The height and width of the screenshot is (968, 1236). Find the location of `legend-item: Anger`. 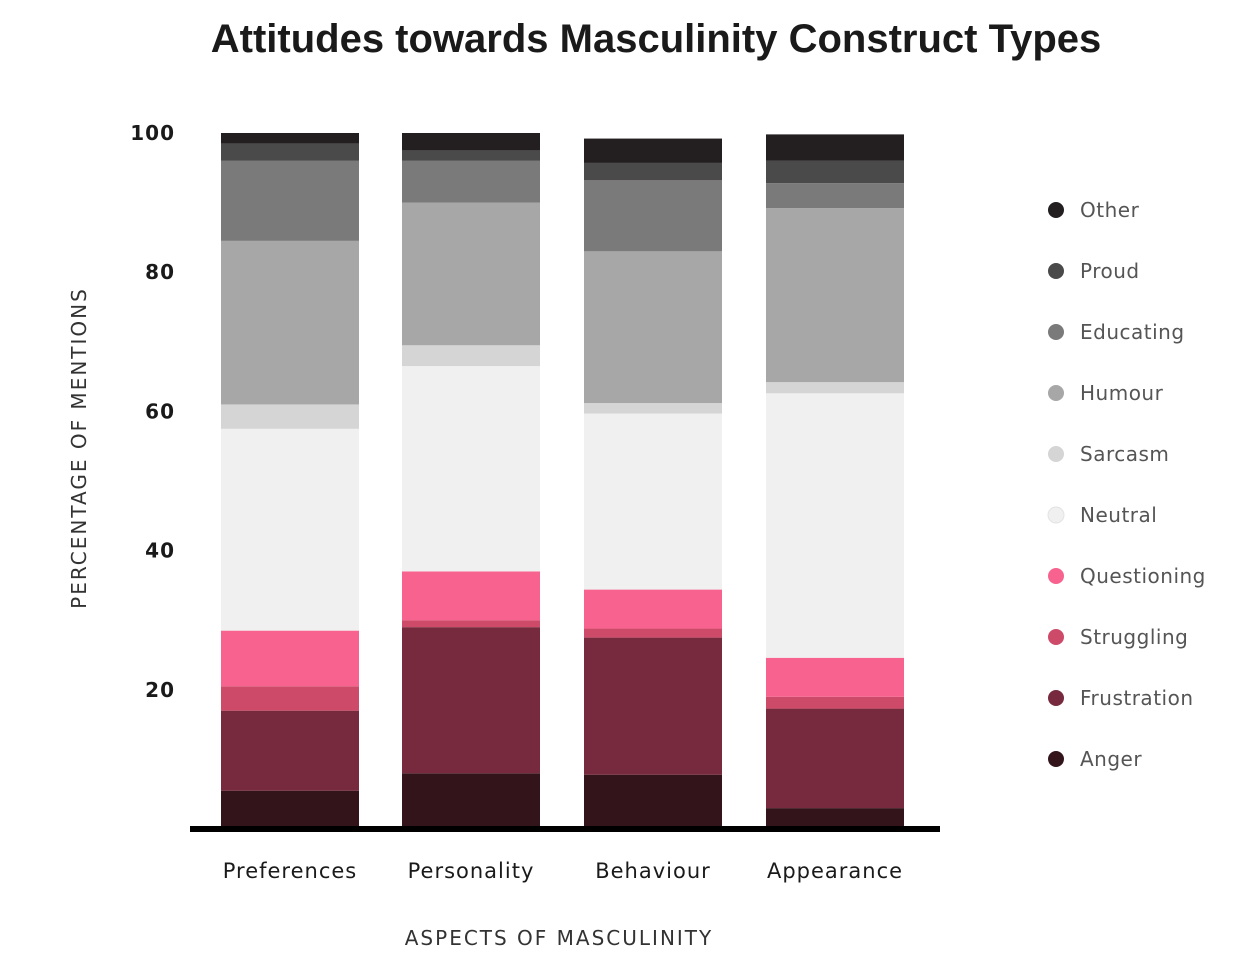

legend-item: Anger is located at coordinates (1095, 759).